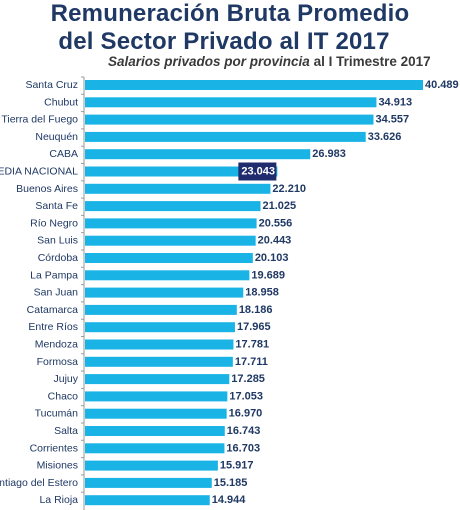  Describe the element at coordinates (57, 466) in the screenshot. I see `category-label: Misiones` at that location.